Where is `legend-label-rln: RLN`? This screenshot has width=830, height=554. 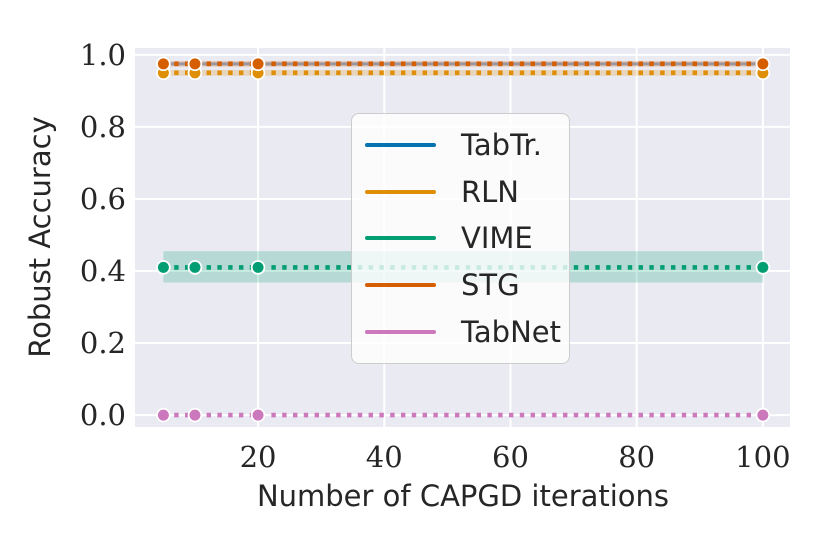
legend-label-rln: RLN is located at coordinates (490, 191).